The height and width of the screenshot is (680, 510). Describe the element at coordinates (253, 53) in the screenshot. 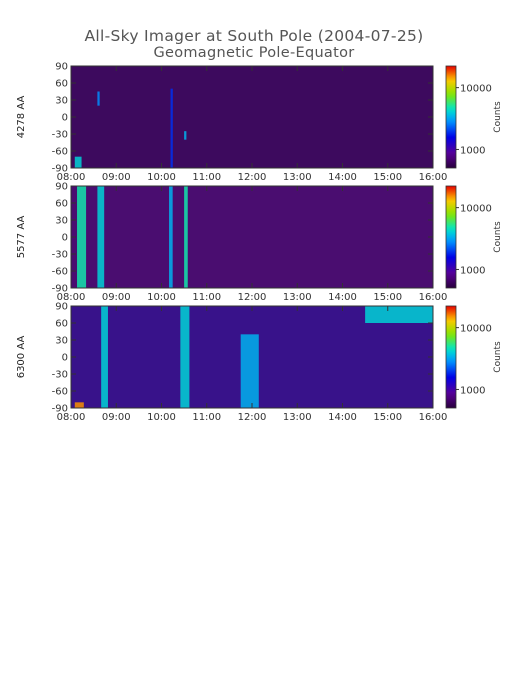

I see `chart-subtitle: Geomagnetic Pole-Equator` at that location.